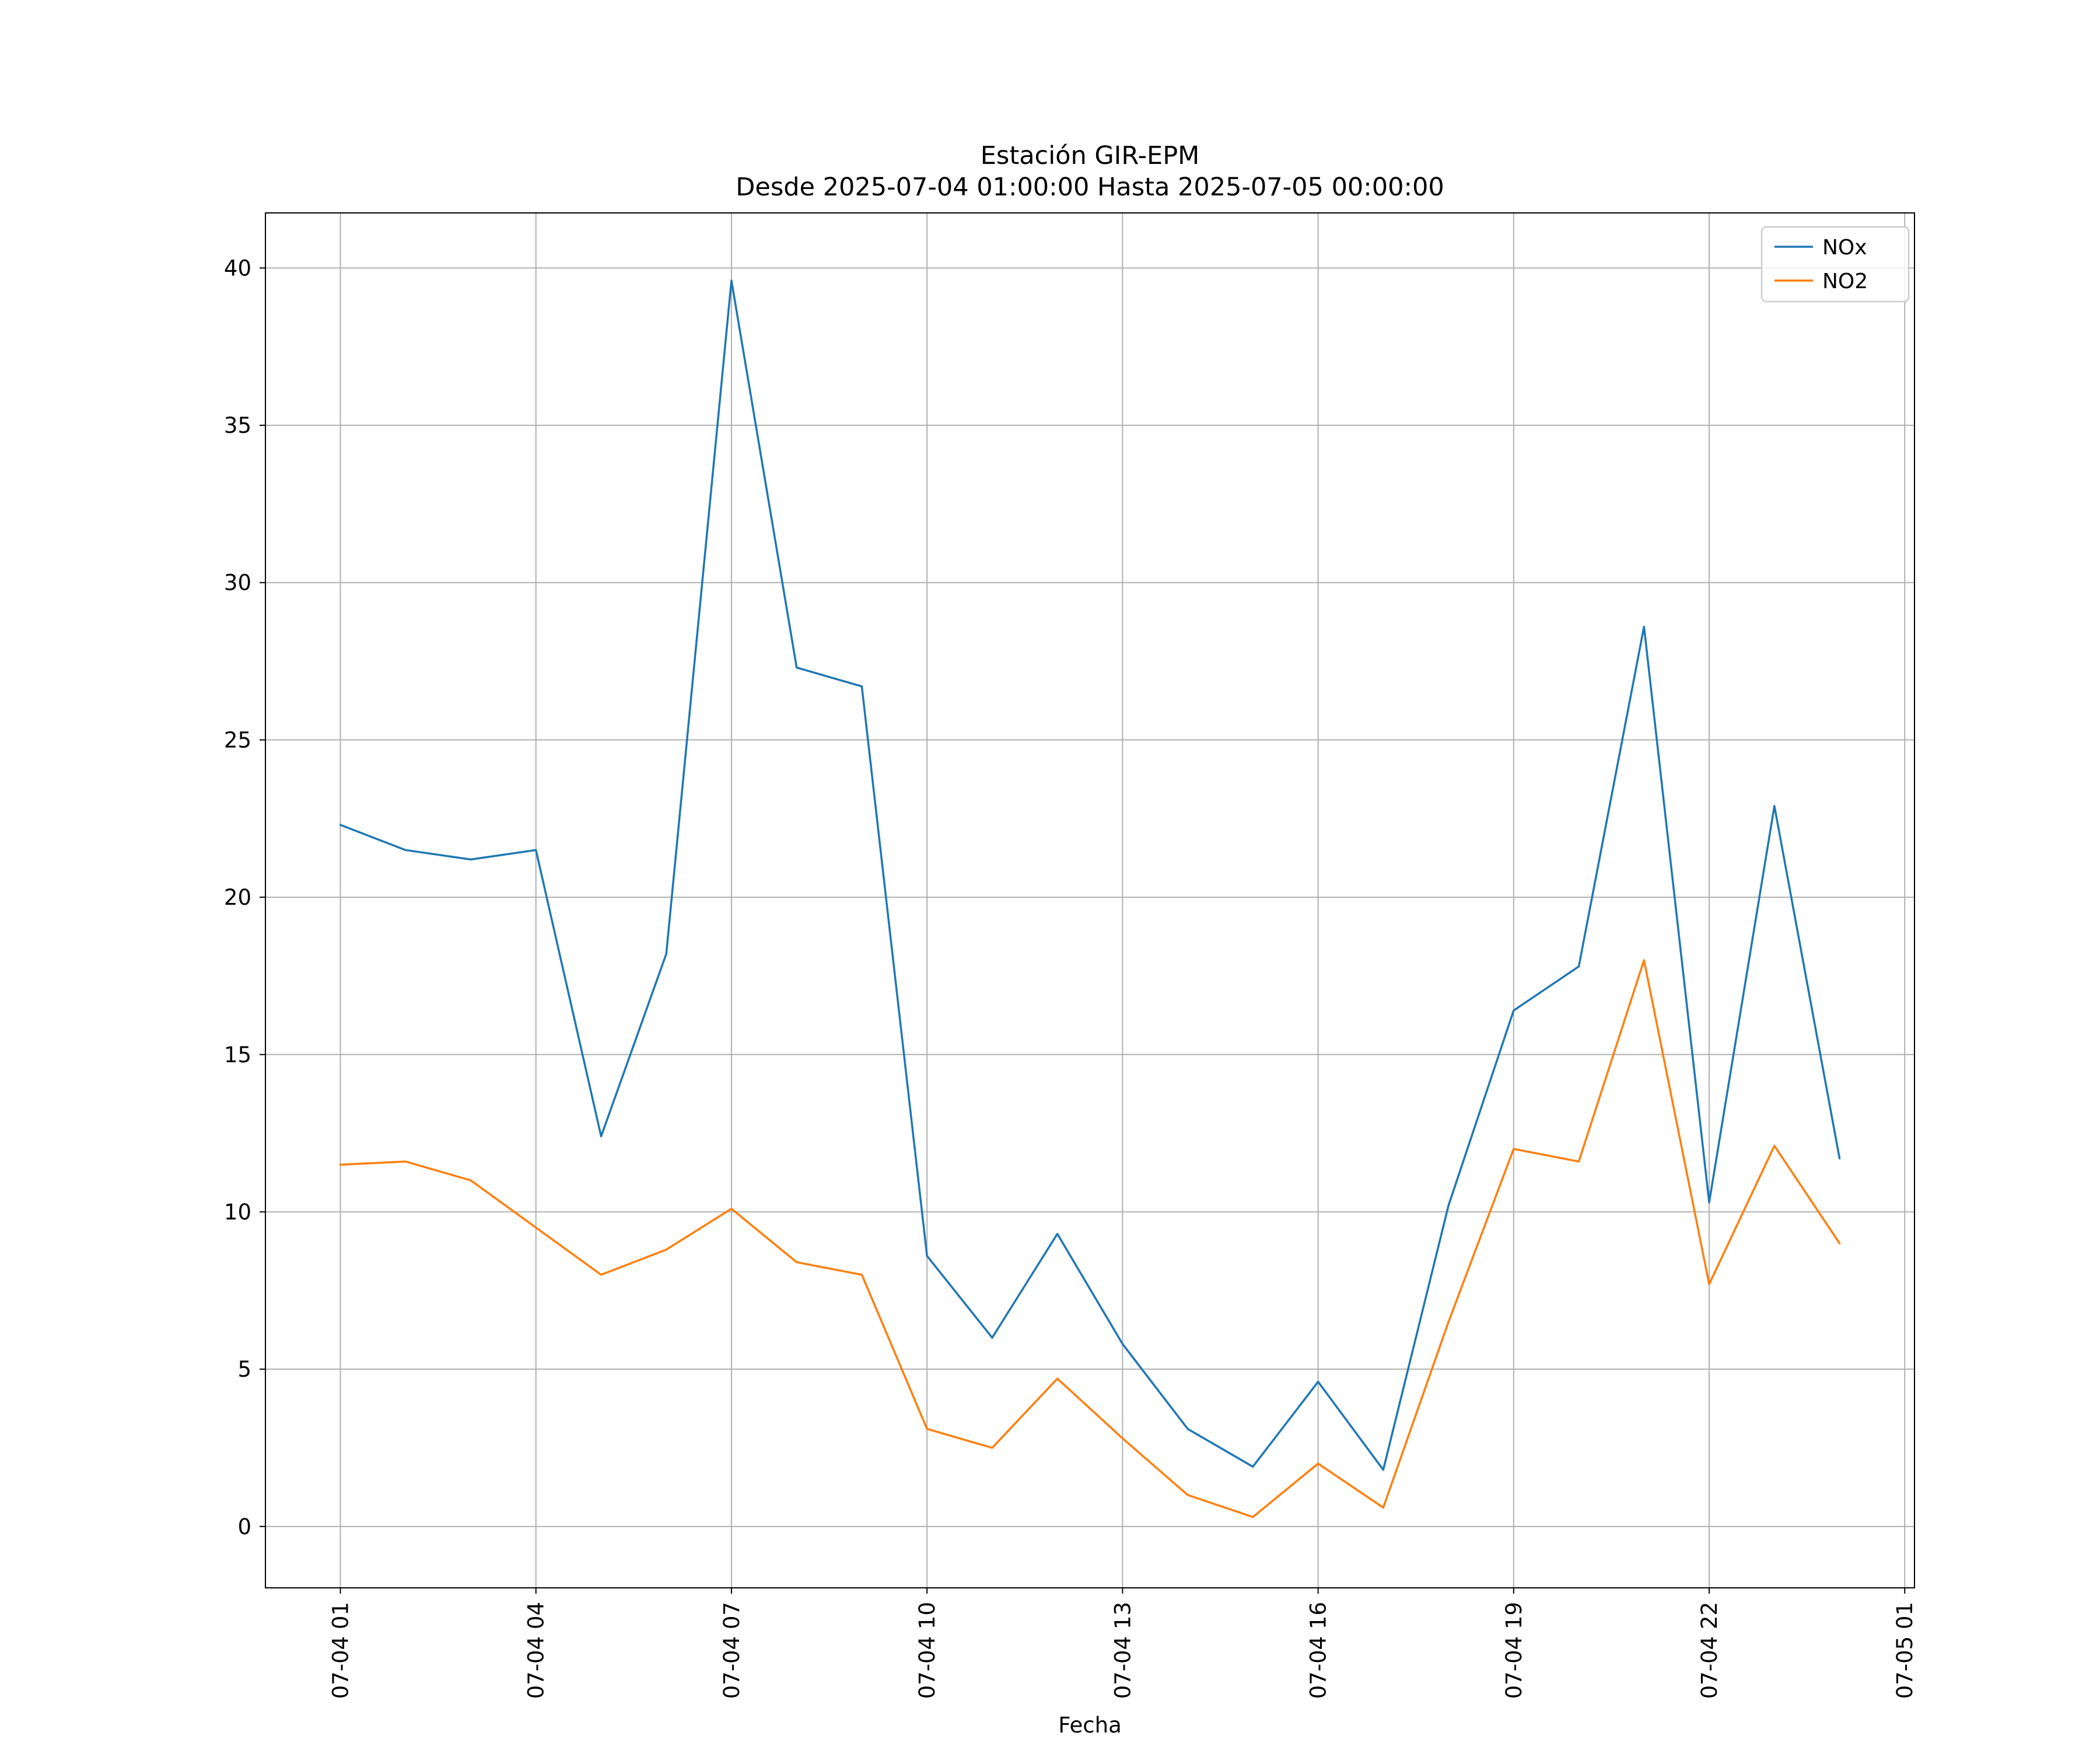 The width and height of the screenshot is (2100, 1750). Describe the element at coordinates (1709, 1650) in the screenshot. I see `x-tick-label: 07-04 22` at that location.